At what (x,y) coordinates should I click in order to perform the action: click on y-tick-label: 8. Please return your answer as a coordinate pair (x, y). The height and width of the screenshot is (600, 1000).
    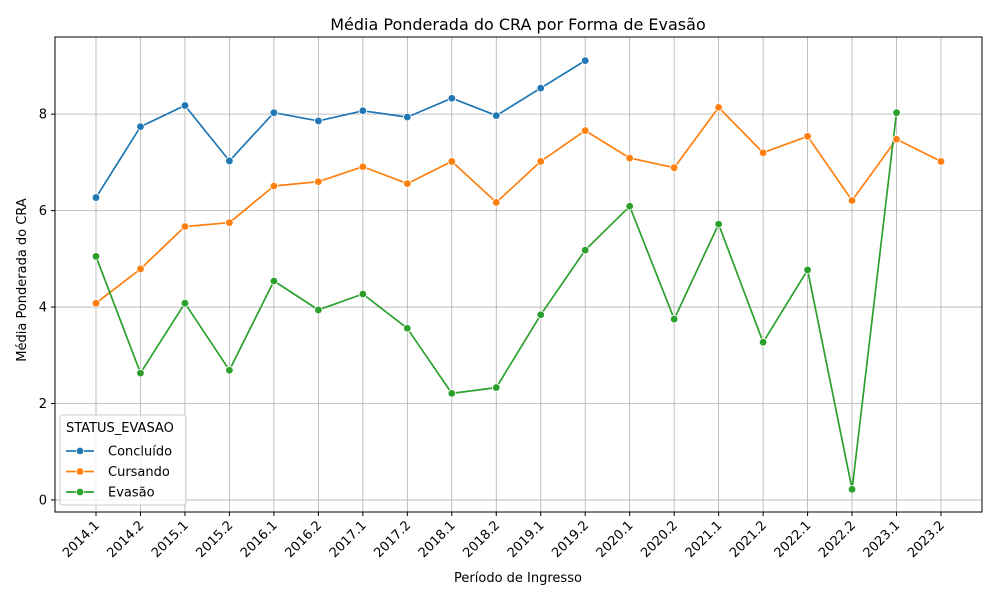
    Looking at the image, I should click on (43, 115).